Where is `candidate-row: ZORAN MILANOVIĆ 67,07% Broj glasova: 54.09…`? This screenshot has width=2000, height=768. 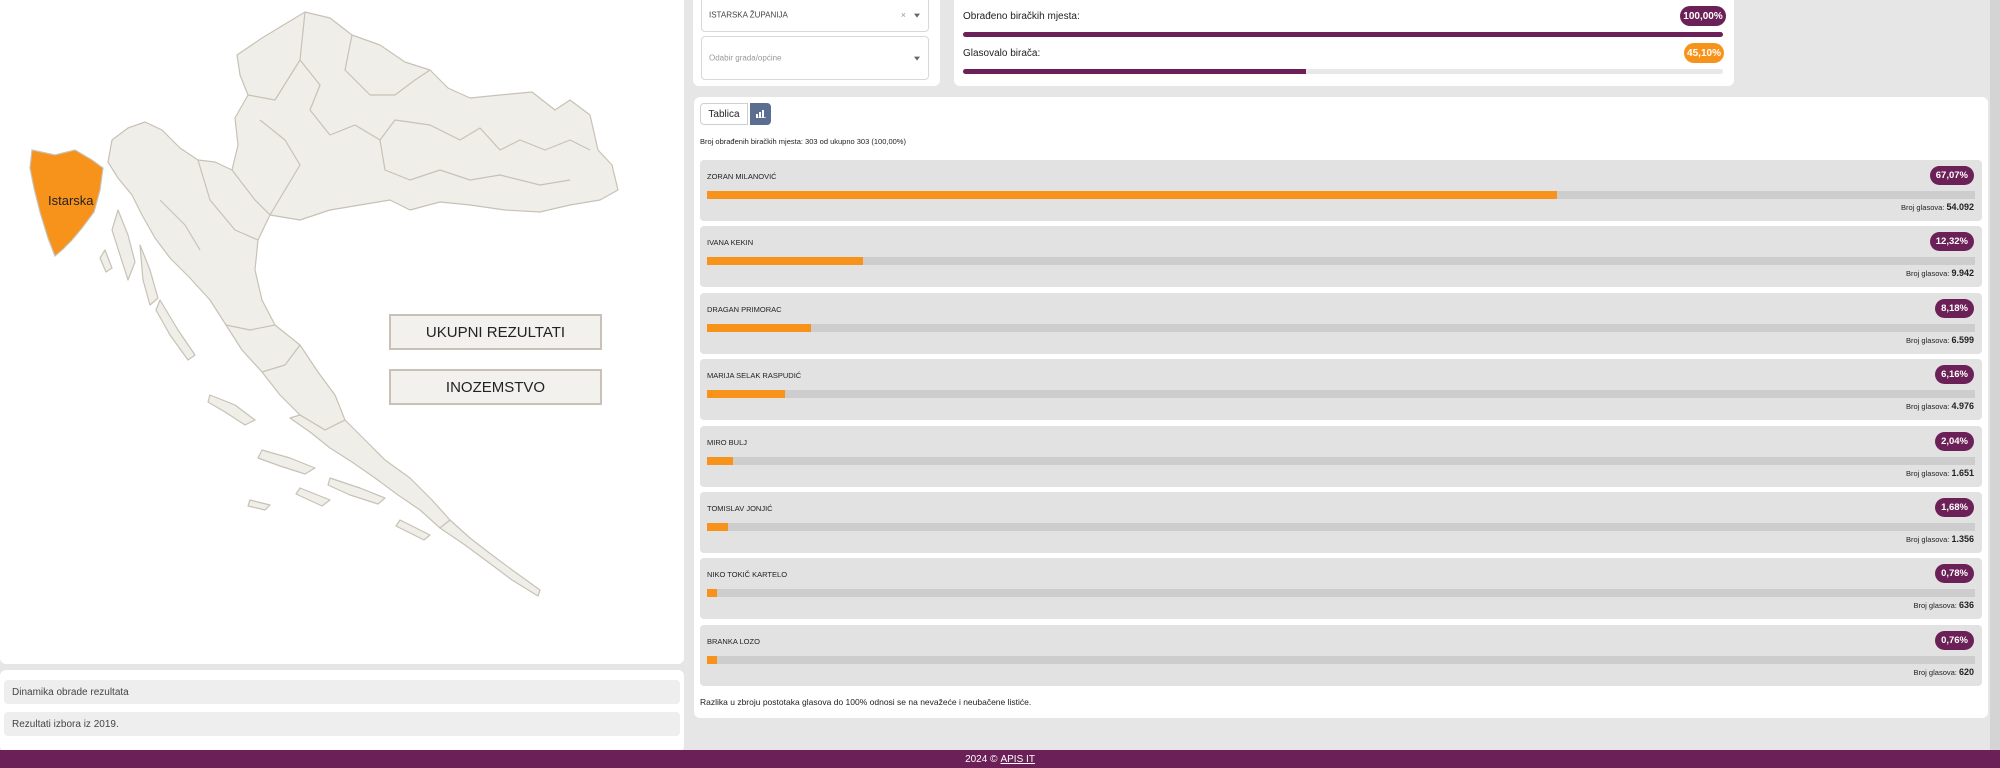
candidate-row: ZORAN MILANOVIĆ 67,07% Broj glasova: 54.09… is located at coordinates (1341, 190).